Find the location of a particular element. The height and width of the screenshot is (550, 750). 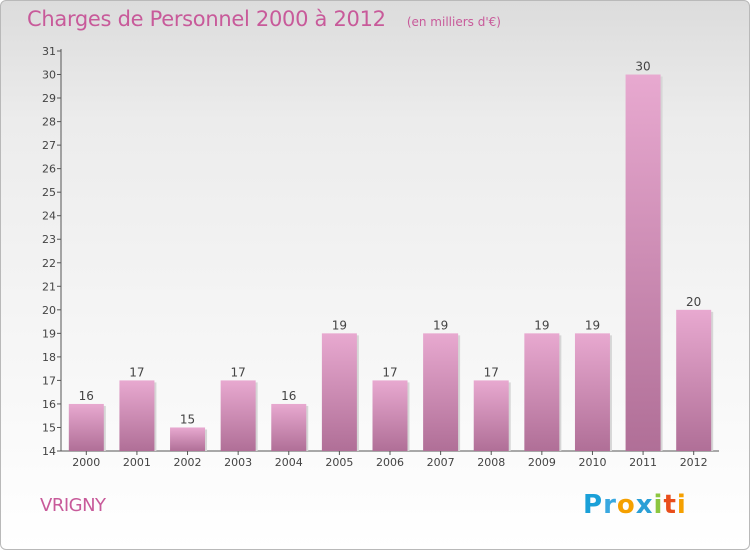

bar-2010 is located at coordinates (592, 392).